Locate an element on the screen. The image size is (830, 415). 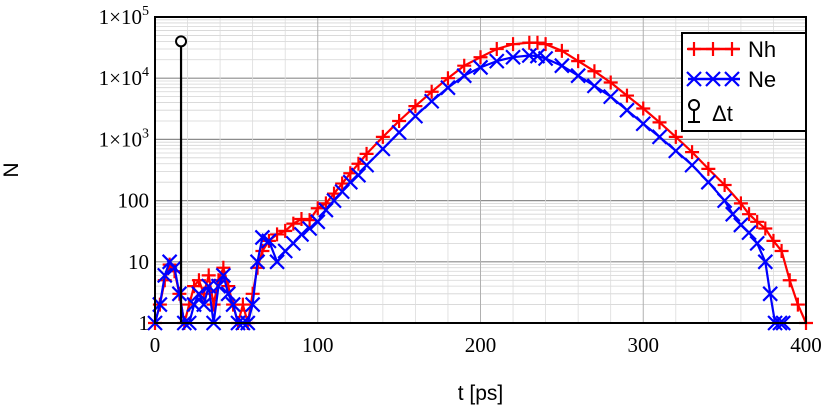
y-tick-label: 1×10³ is located at coordinates (124, 138).